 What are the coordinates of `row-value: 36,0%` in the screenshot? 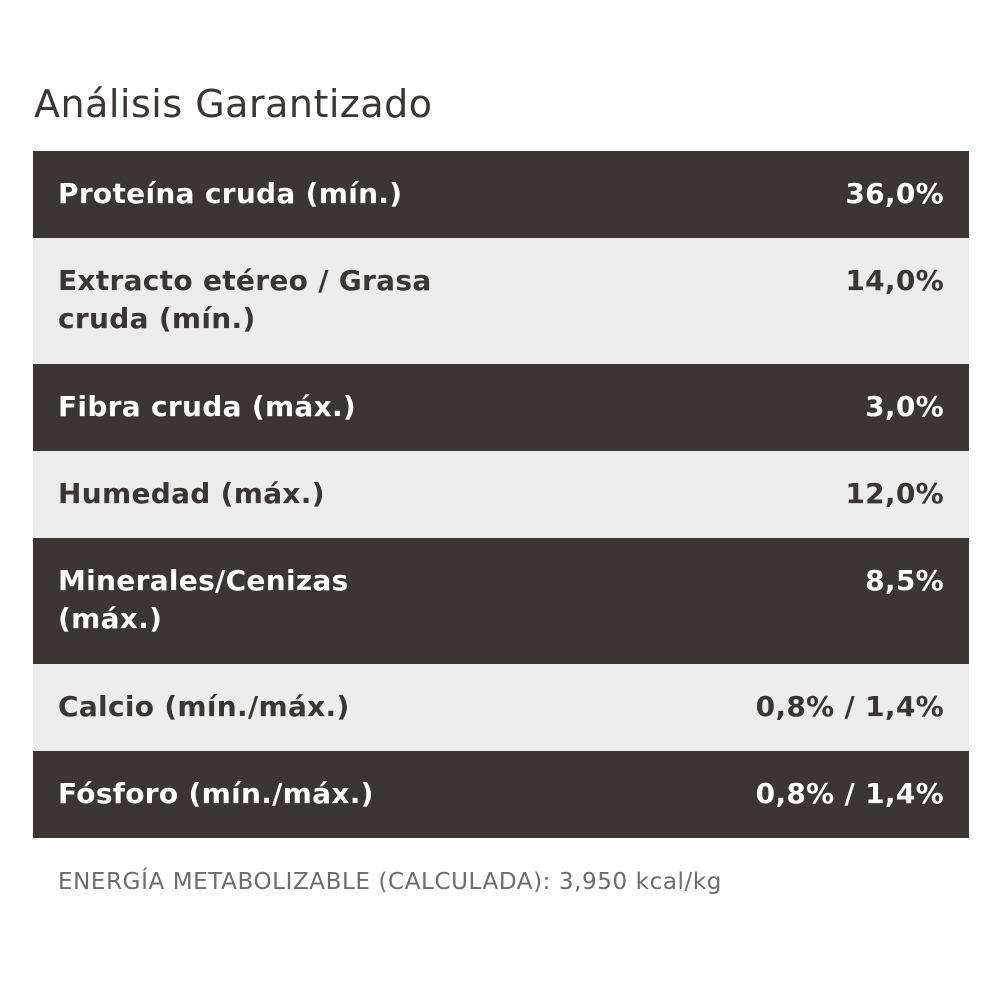 It's located at (894, 193).